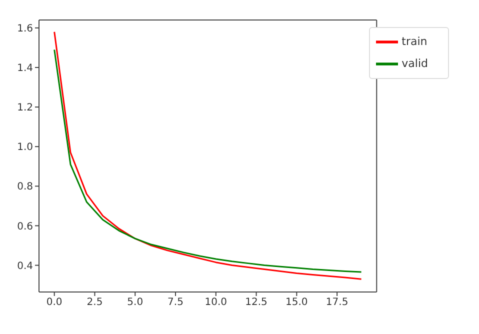  Describe the element at coordinates (415, 63) in the screenshot. I see `legend-label: valid` at that location.